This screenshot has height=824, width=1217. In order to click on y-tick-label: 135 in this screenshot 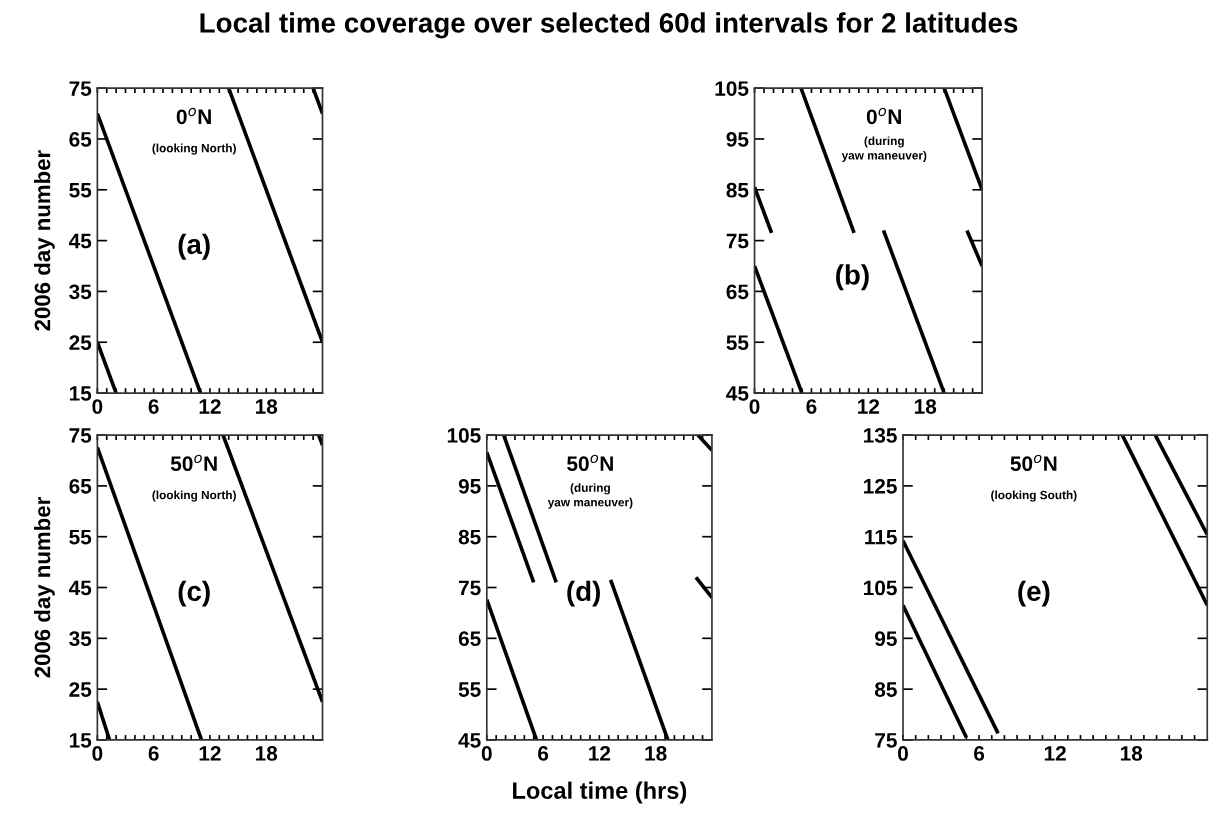, I will do `click(880, 435)`.